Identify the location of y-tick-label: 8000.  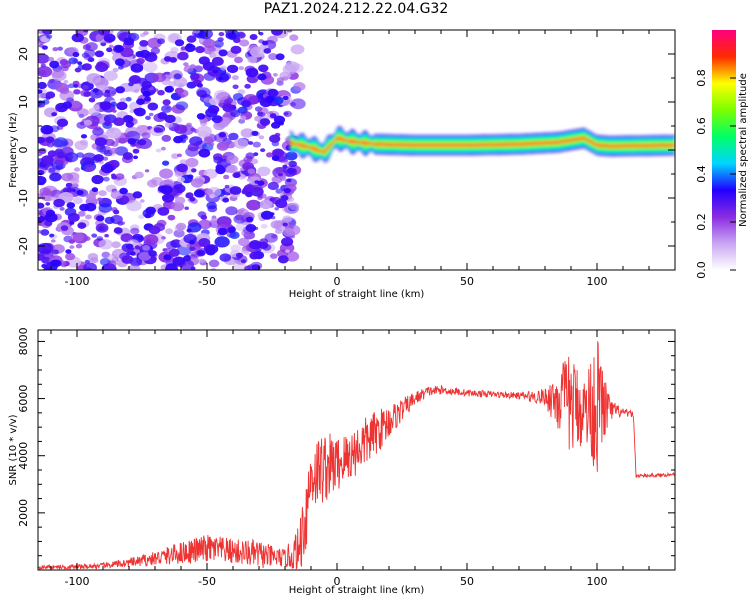
(23, 341).